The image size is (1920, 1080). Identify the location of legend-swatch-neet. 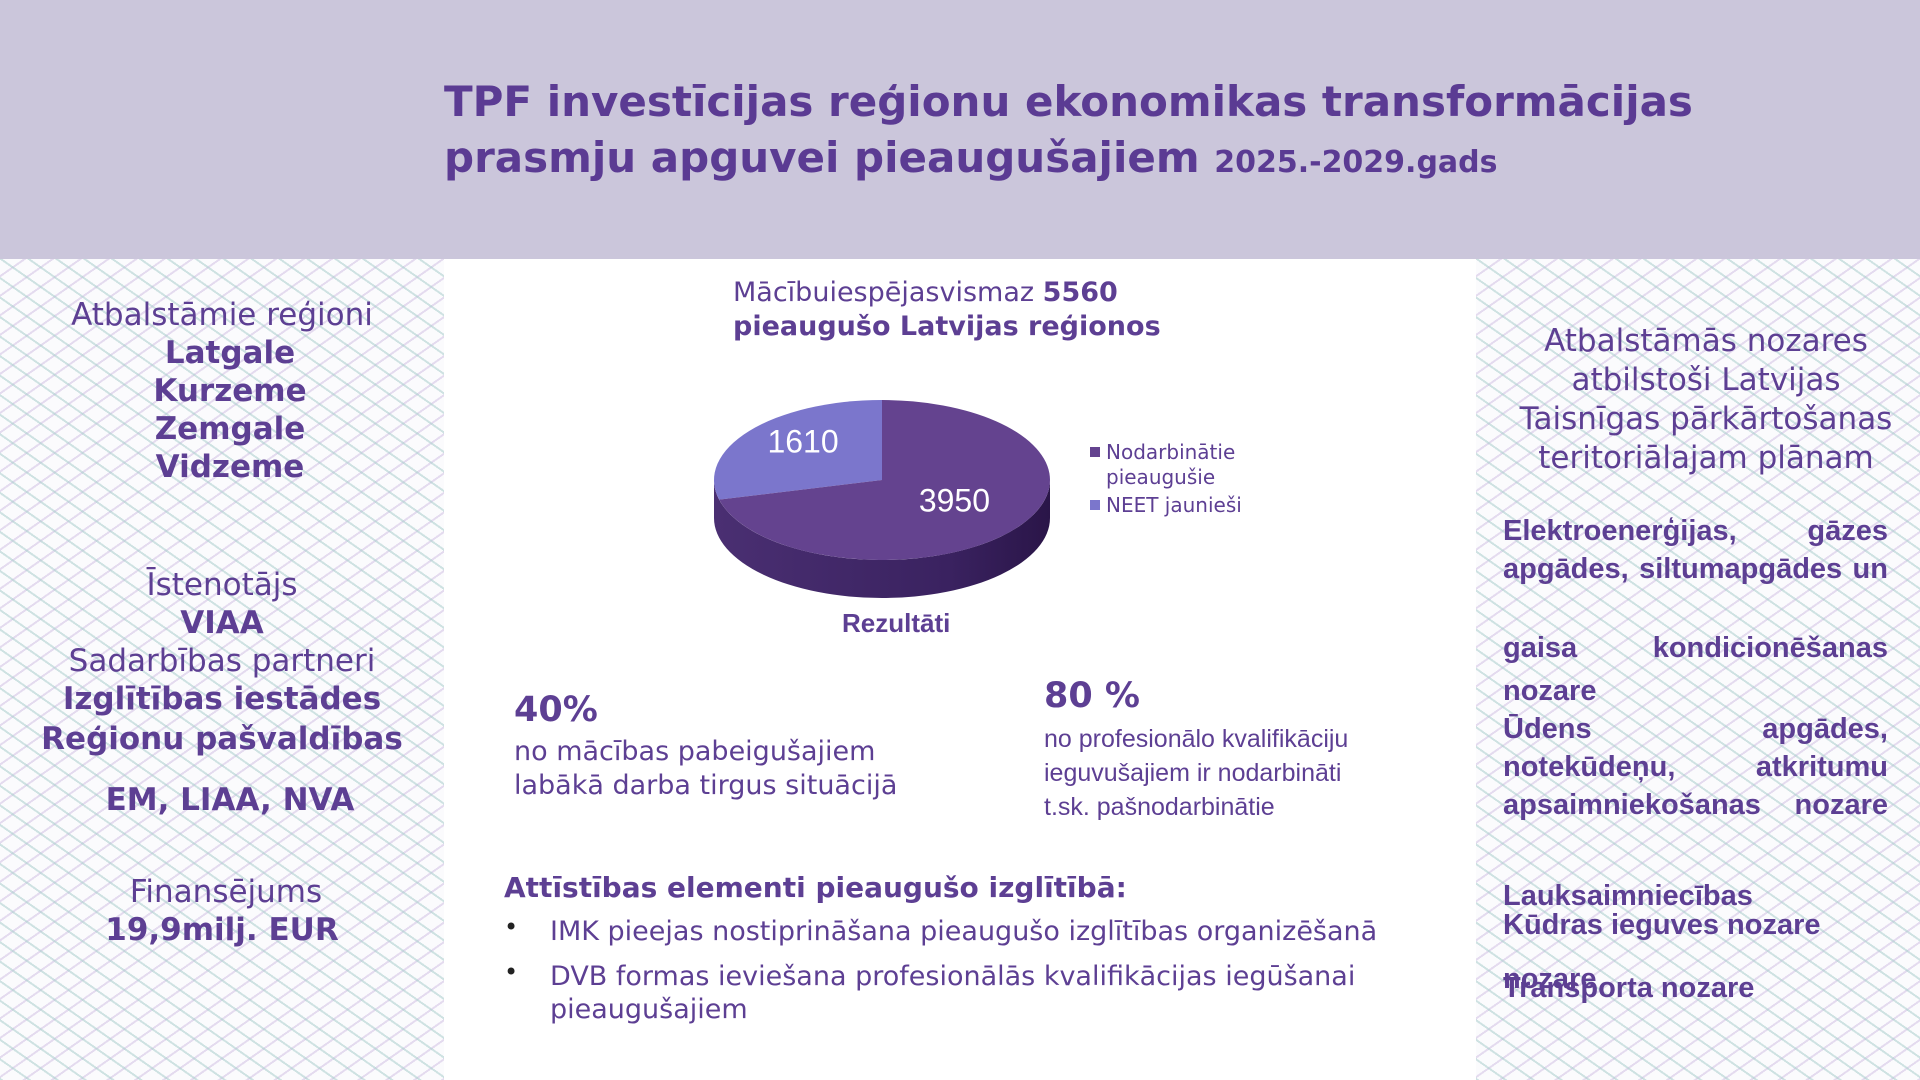
(1095, 505).